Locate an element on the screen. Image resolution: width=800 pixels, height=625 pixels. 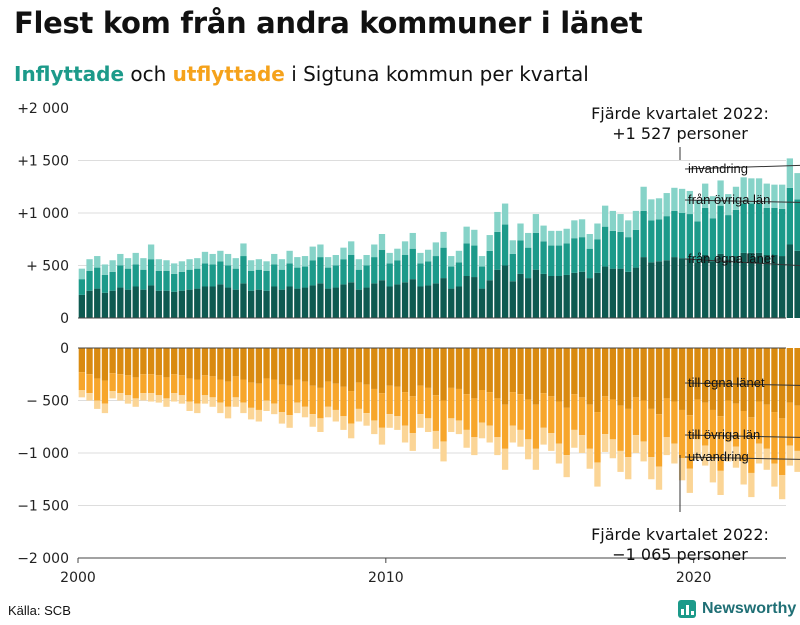
y-tick-label: −1 500 is located at coordinates (43, 507).